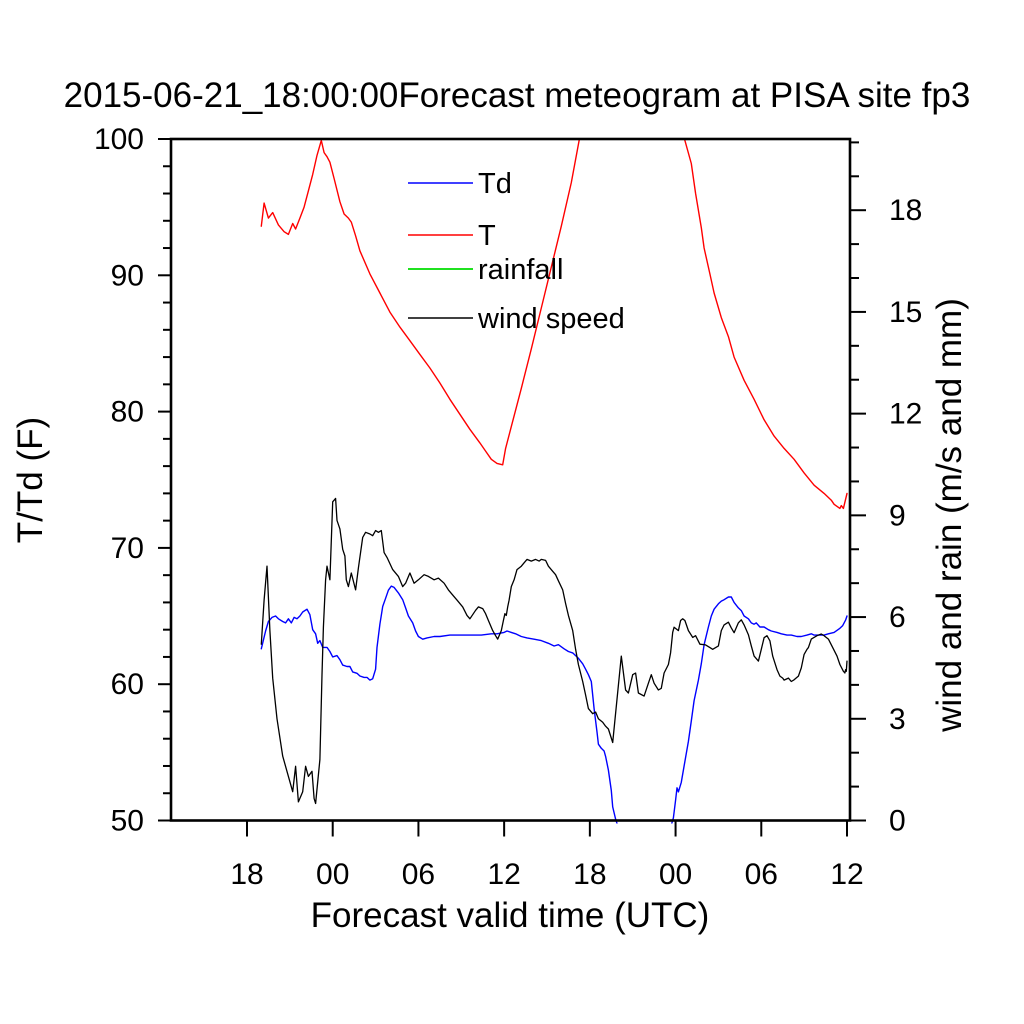 This screenshot has height=1024, width=1024. Describe the element at coordinates (127, 821) in the screenshot. I see `left-tick-label: 50` at that location.